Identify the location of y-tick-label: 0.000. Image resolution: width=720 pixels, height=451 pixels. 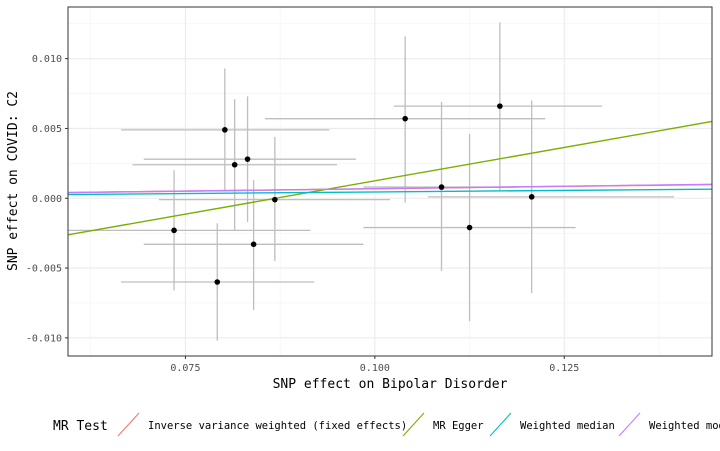
(47, 199).